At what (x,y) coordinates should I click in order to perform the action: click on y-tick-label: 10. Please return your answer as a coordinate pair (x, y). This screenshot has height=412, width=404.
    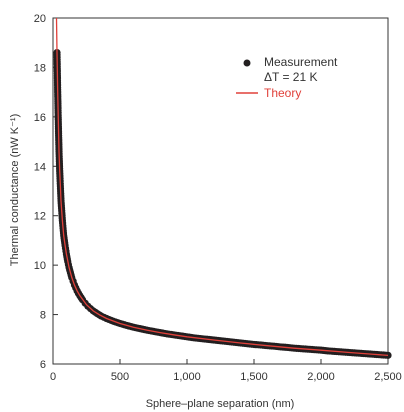
    Looking at the image, I should click on (40, 266).